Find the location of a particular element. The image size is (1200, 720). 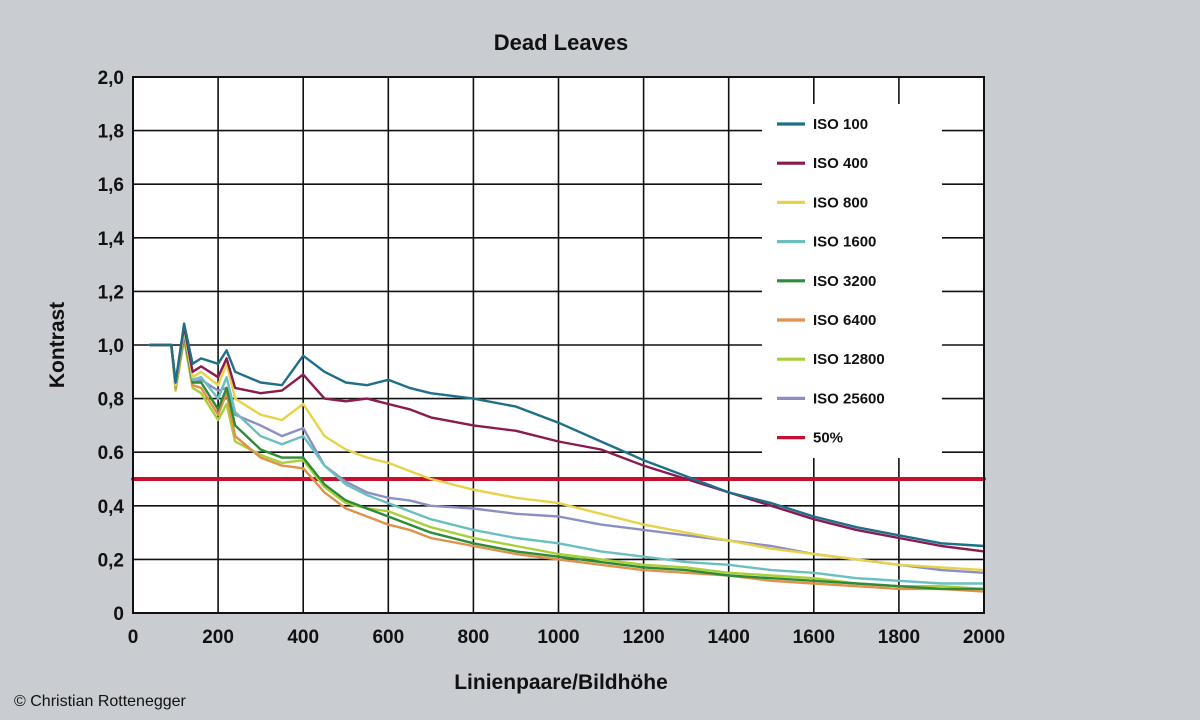

legend-label-iso-400: ISO 400 is located at coordinates (840, 163).